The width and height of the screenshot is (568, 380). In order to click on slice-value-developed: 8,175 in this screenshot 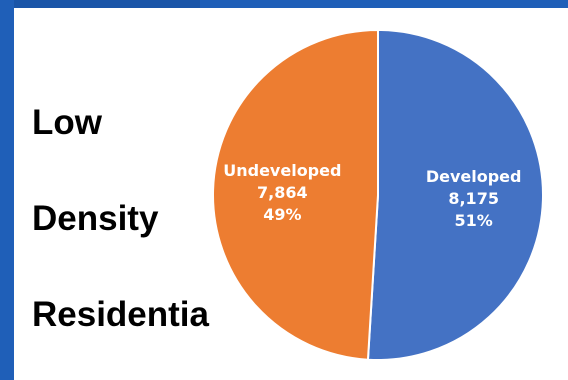, I will do `click(473, 198)`.